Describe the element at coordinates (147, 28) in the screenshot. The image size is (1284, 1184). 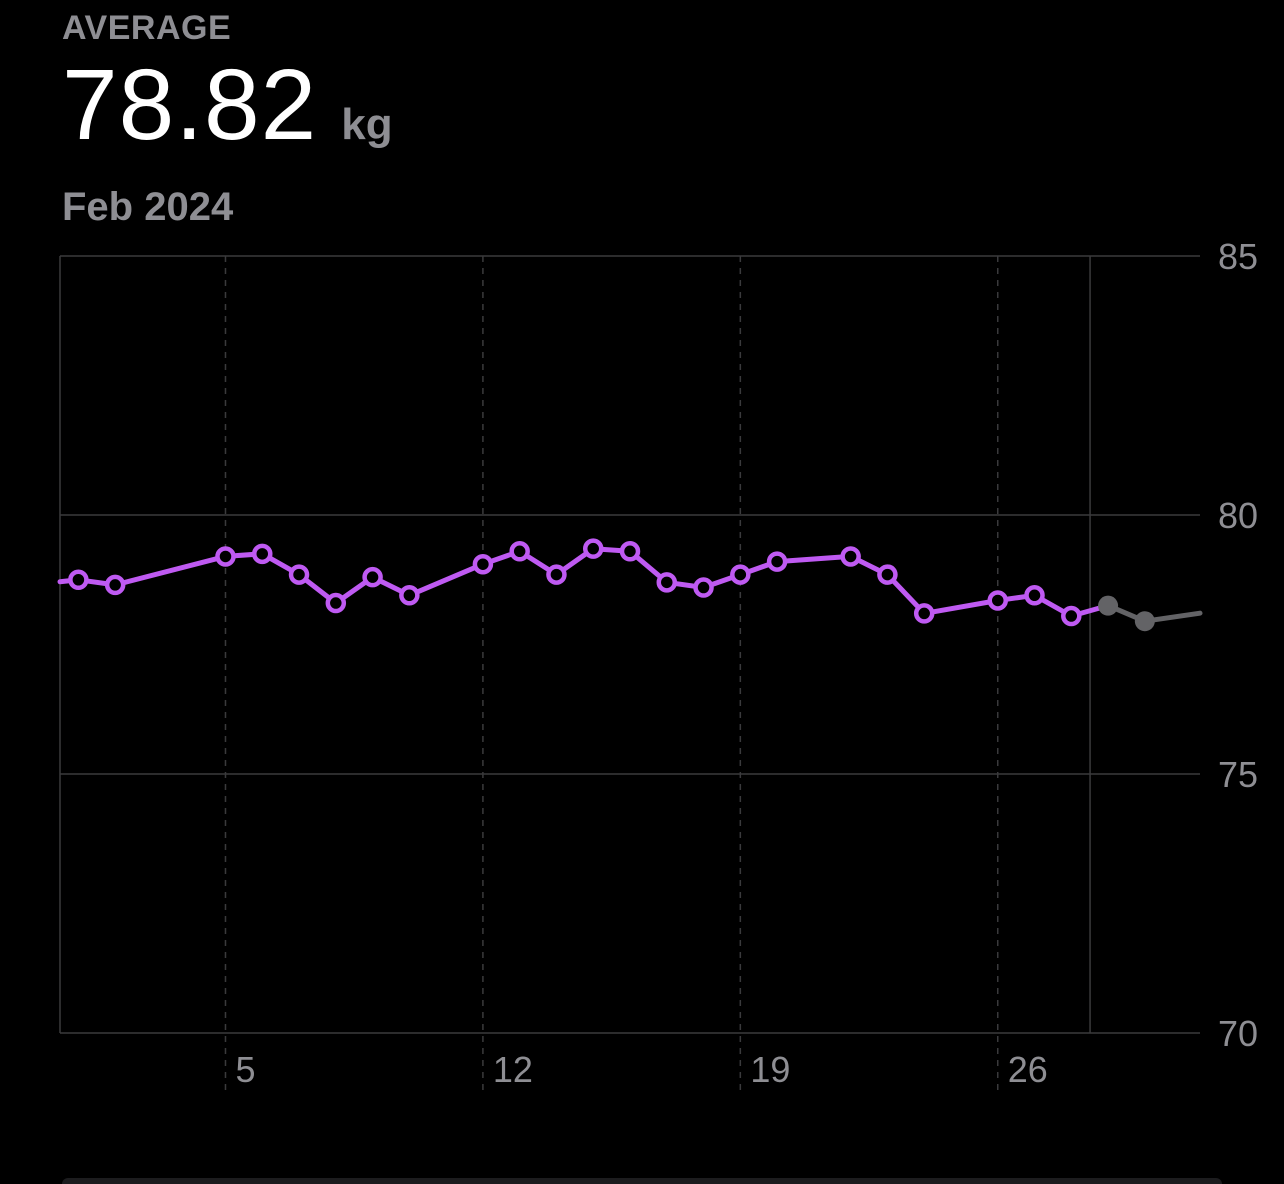
I see `average-label: AVERAGE` at that location.